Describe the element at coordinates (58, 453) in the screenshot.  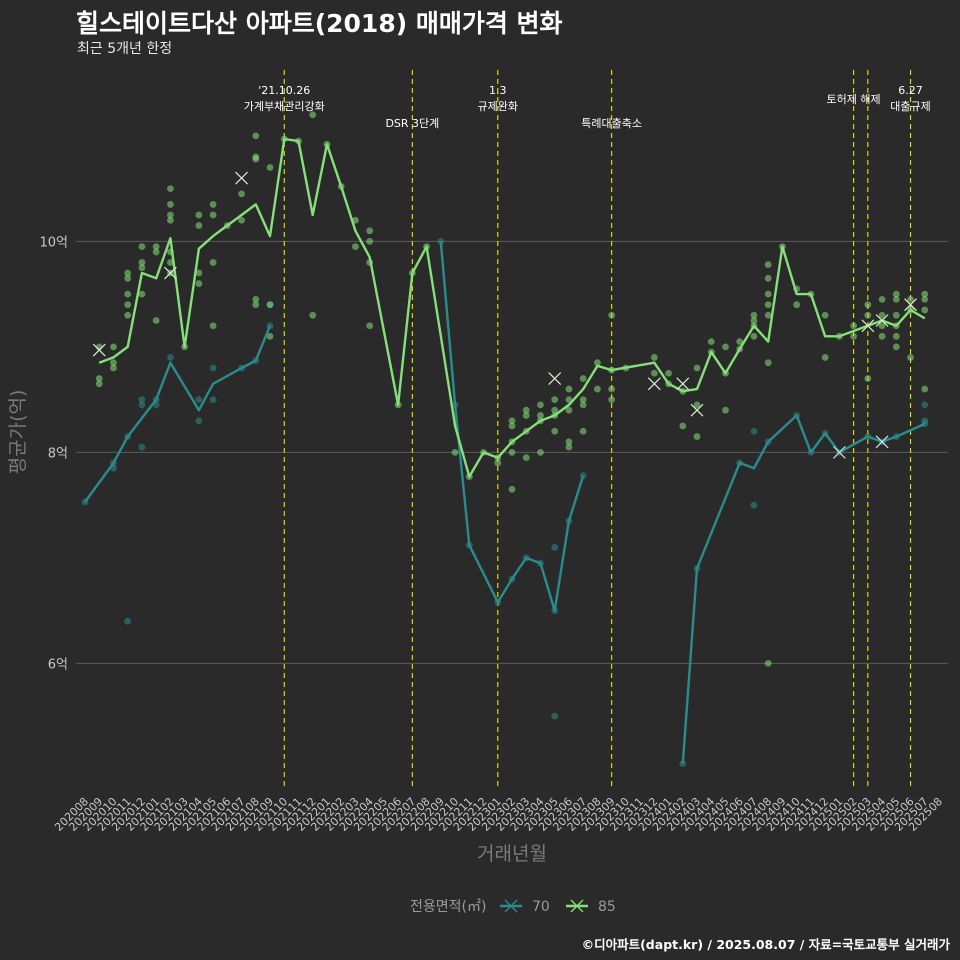
I see `y-tick-label: 8억` at that location.